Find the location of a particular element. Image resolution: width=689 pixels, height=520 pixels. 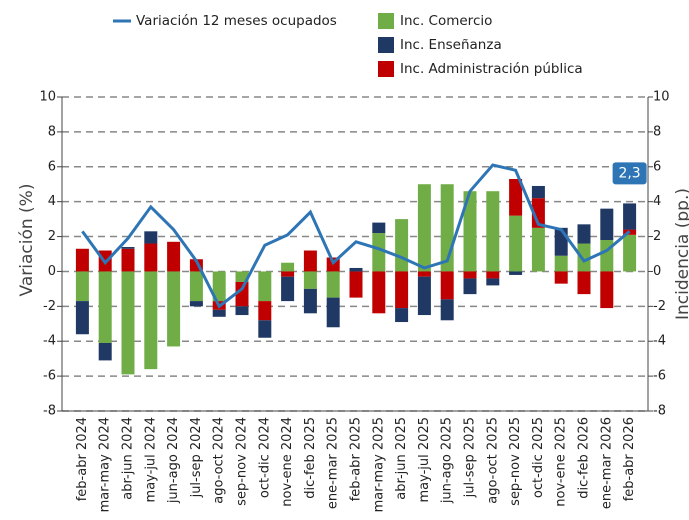

y2-tick-label: 0 is located at coordinates (657, 271).